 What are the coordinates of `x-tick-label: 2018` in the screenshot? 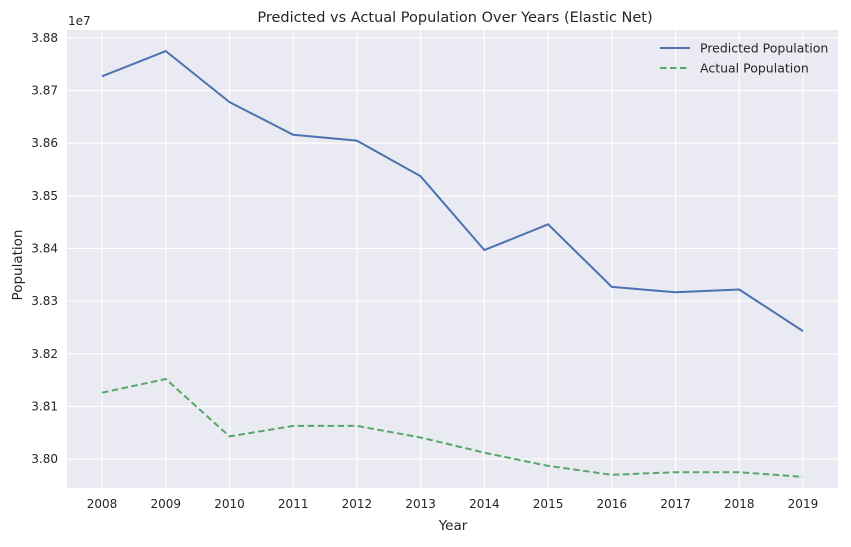 It's located at (739, 504).